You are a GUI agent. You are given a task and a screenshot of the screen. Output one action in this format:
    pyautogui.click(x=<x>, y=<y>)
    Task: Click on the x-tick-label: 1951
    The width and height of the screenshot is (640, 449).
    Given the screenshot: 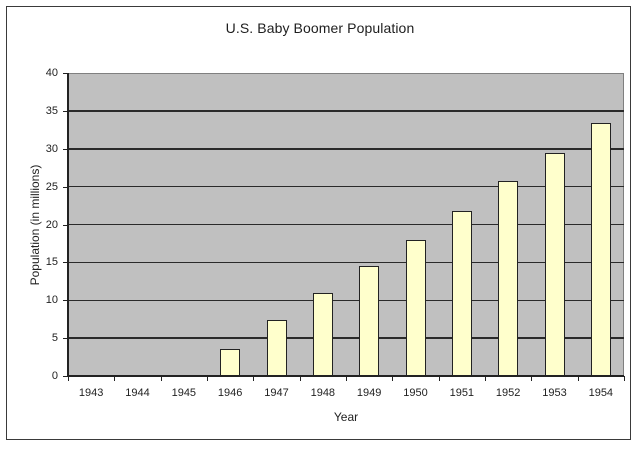 What is the action you would take?
    pyautogui.click(x=462, y=393)
    